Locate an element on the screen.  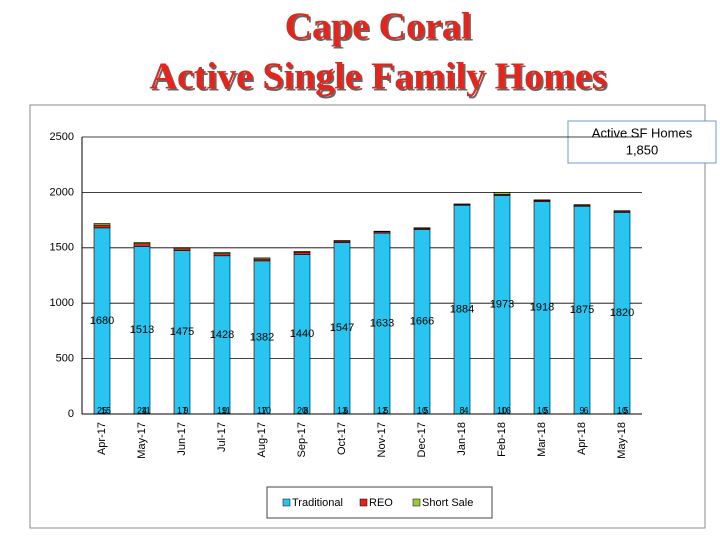
data-label: 1918 is located at coordinates (542, 308).